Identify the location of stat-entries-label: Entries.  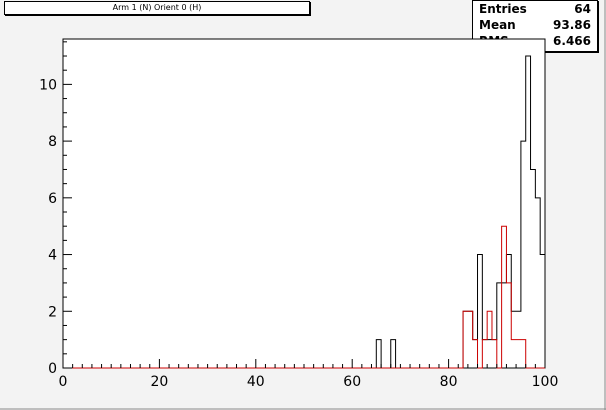
(503, 9).